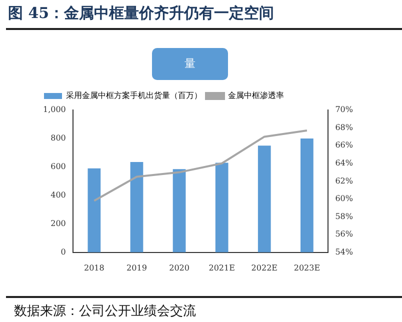 This screenshot has width=402, height=322. Describe the element at coordinates (58, 138) in the screenshot. I see `y-tick-label: 800` at that location.